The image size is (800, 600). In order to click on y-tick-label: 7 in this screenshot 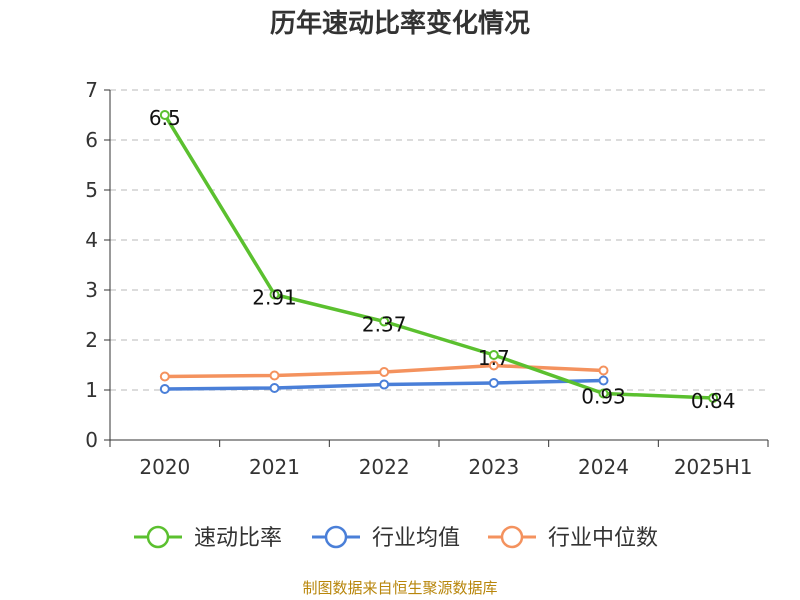, I will do `click(91, 90)`.